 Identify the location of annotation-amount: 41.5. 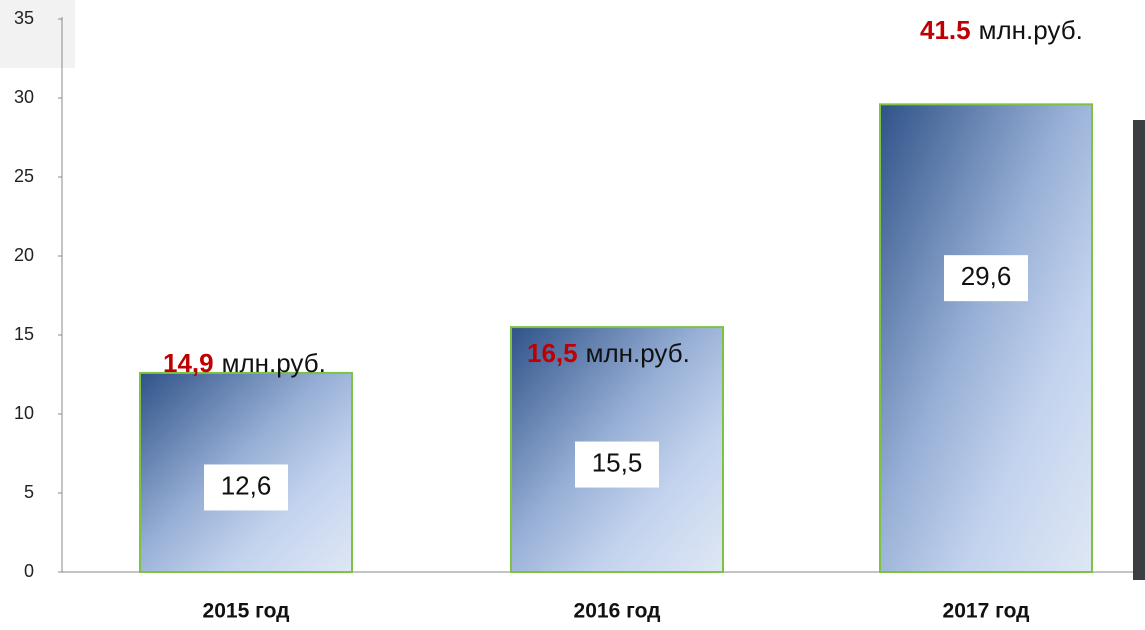
(945, 30).